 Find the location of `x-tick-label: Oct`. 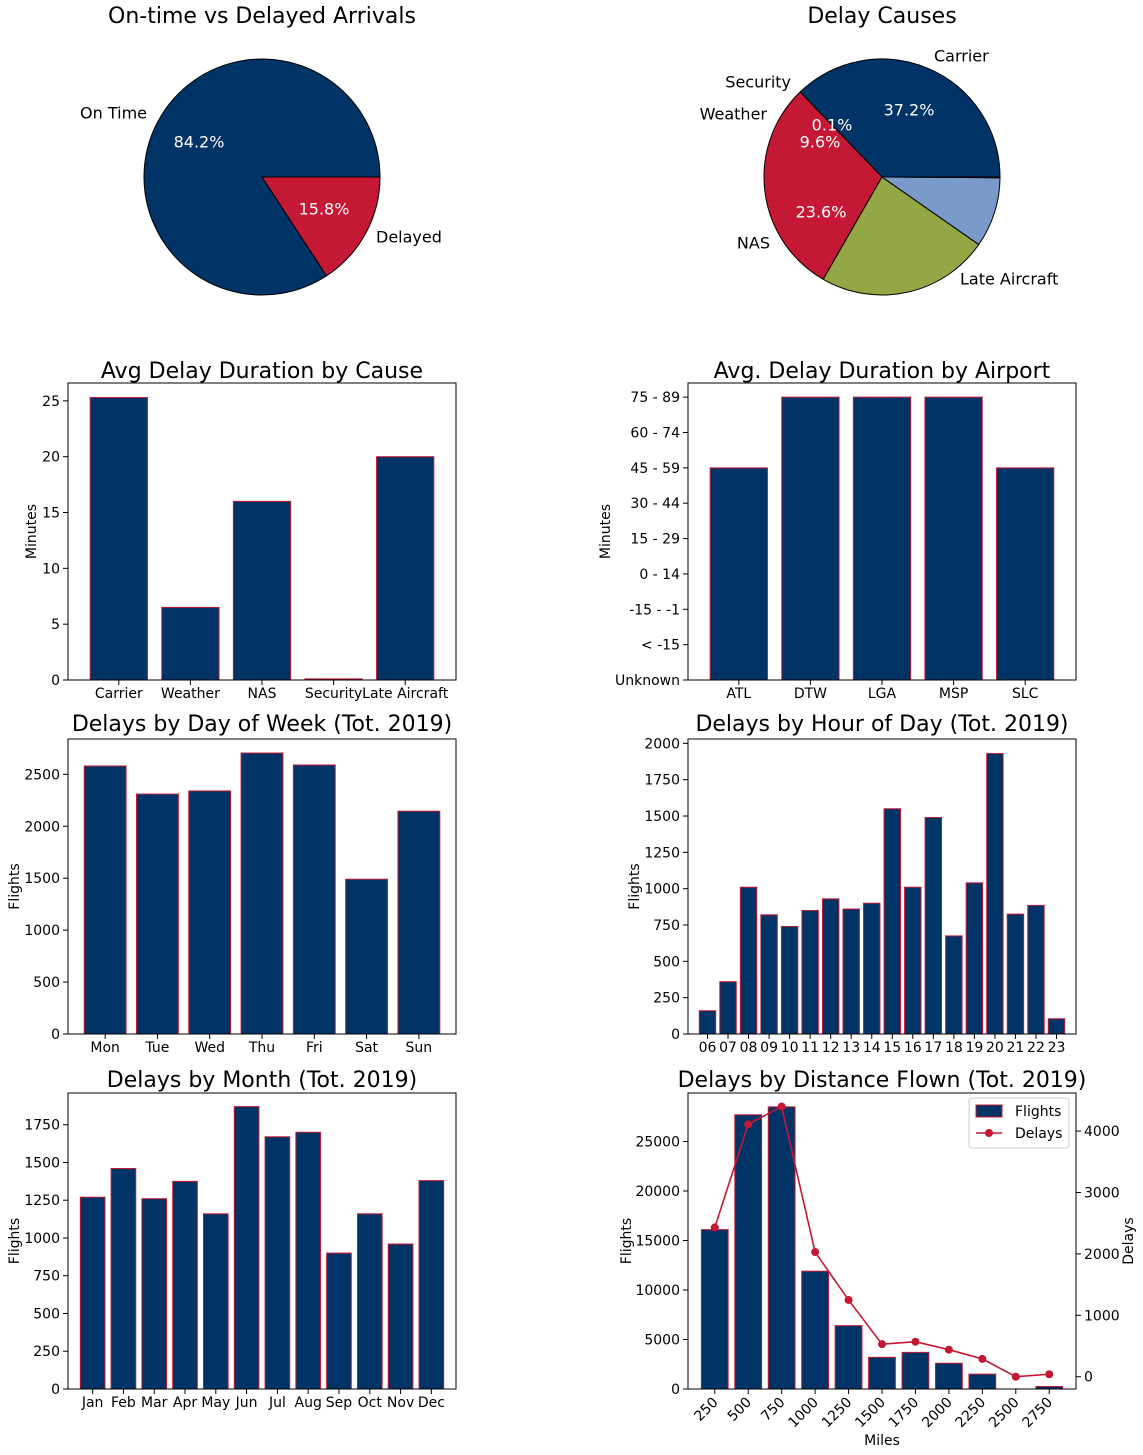

x-tick-label: Oct is located at coordinates (370, 1403).